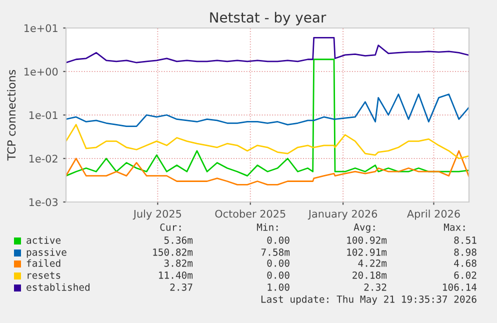 The width and height of the screenshot is (497, 323). What do you see at coordinates (44, 275) in the screenshot?
I see `legend-label: resets` at bounding box center [44, 275].